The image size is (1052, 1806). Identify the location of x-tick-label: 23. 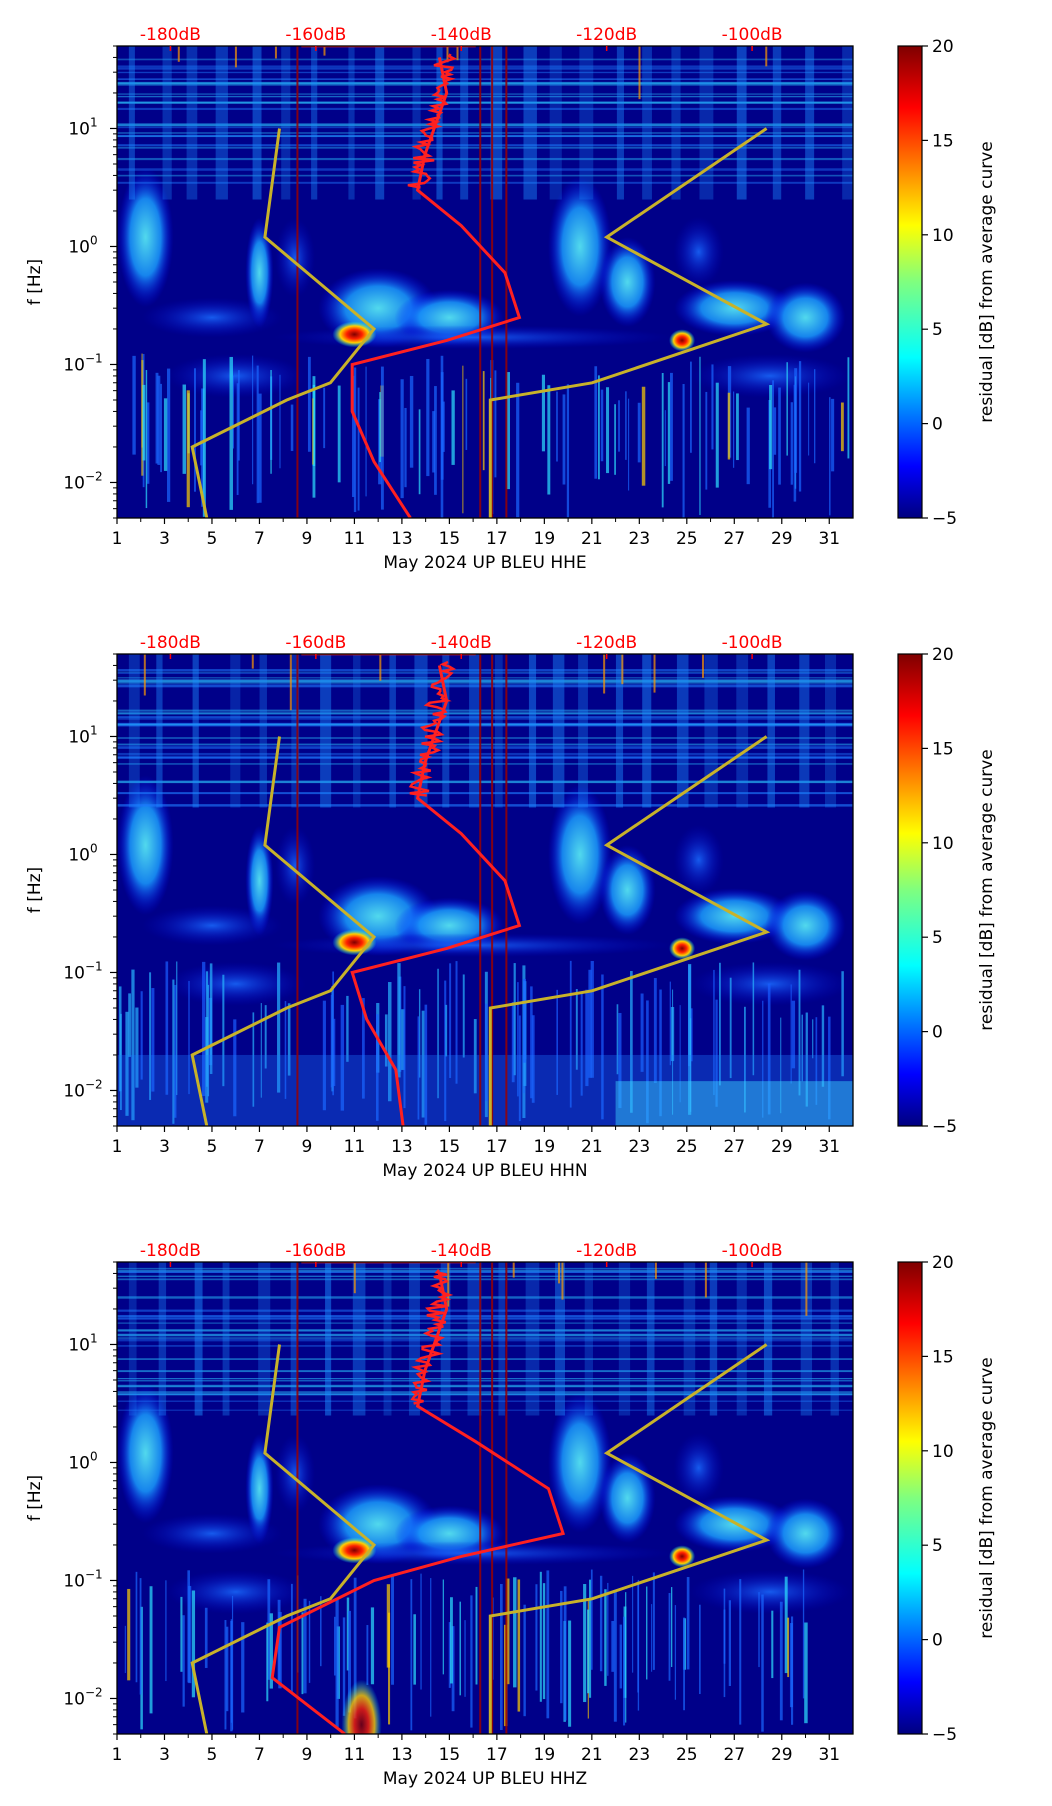
(640, 1147).